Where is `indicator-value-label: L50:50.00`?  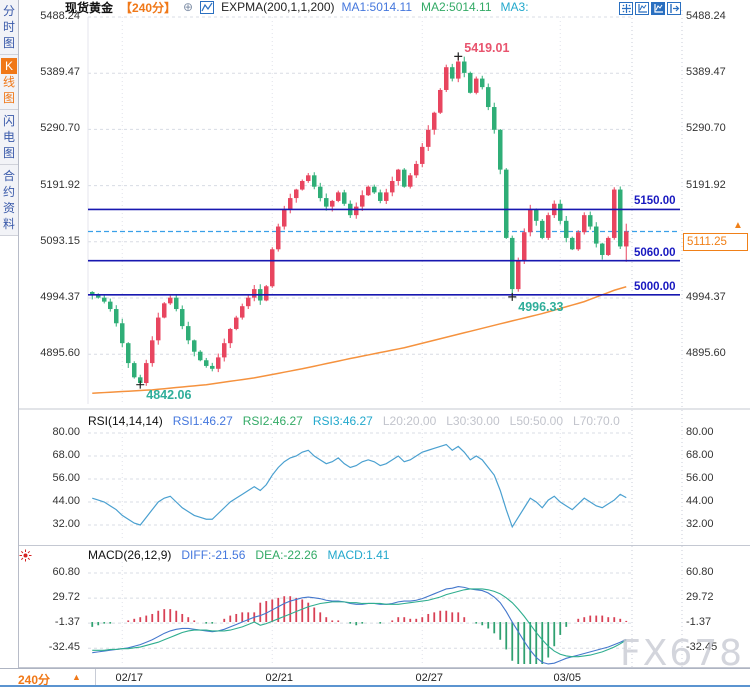 indicator-value-label: L50:50.00 is located at coordinates (536, 421).